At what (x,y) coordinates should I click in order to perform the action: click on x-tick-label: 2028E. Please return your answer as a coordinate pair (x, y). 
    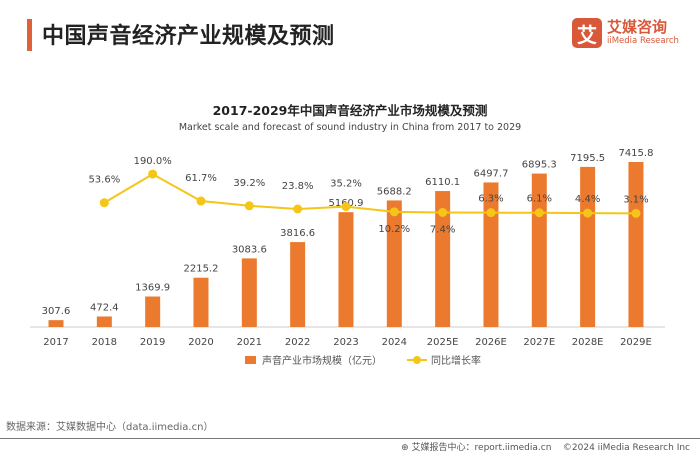
    Looking at the image, I should click on (588, 342).